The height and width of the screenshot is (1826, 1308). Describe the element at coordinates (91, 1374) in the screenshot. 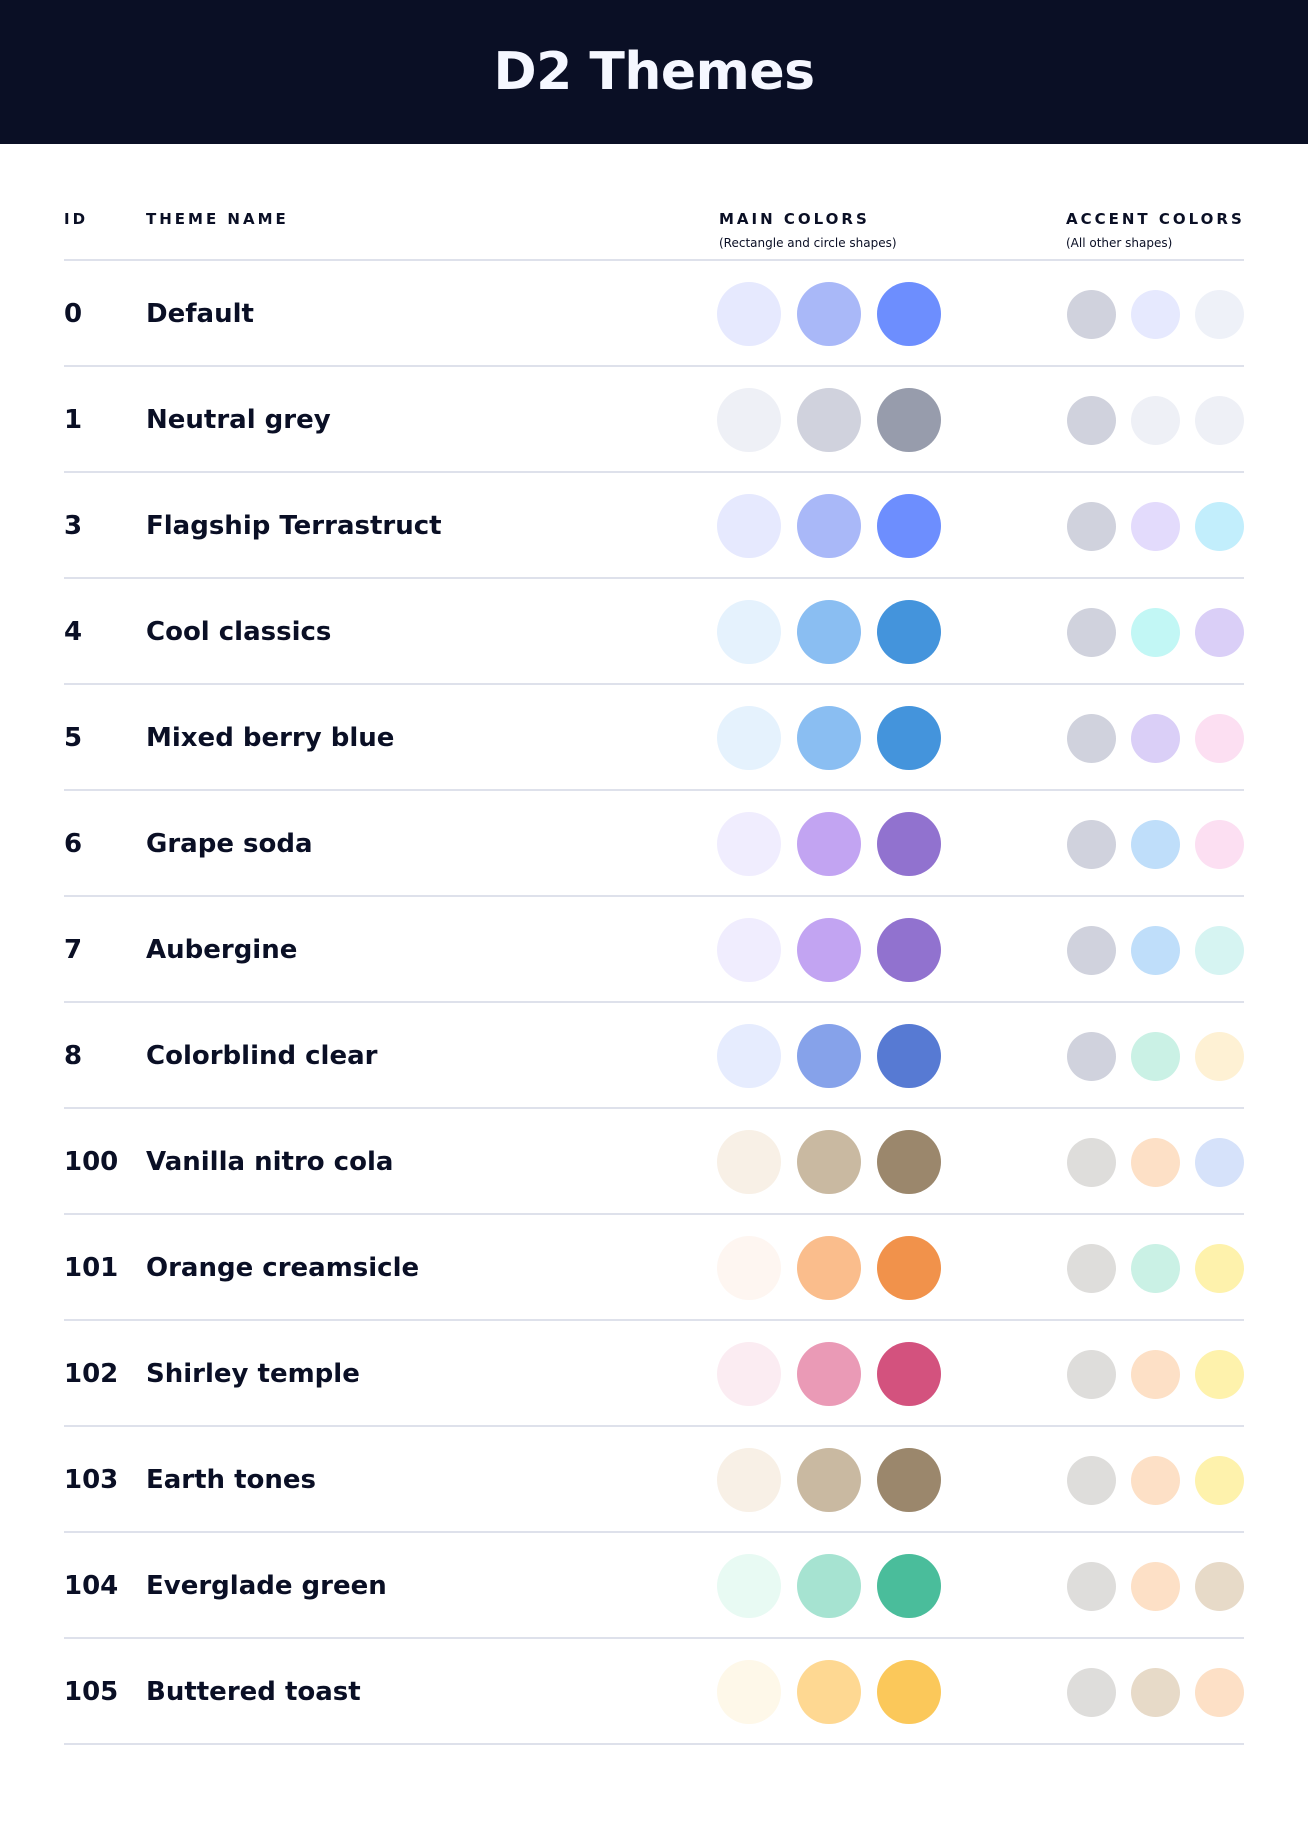

I see `theme-id: 102` at that location.